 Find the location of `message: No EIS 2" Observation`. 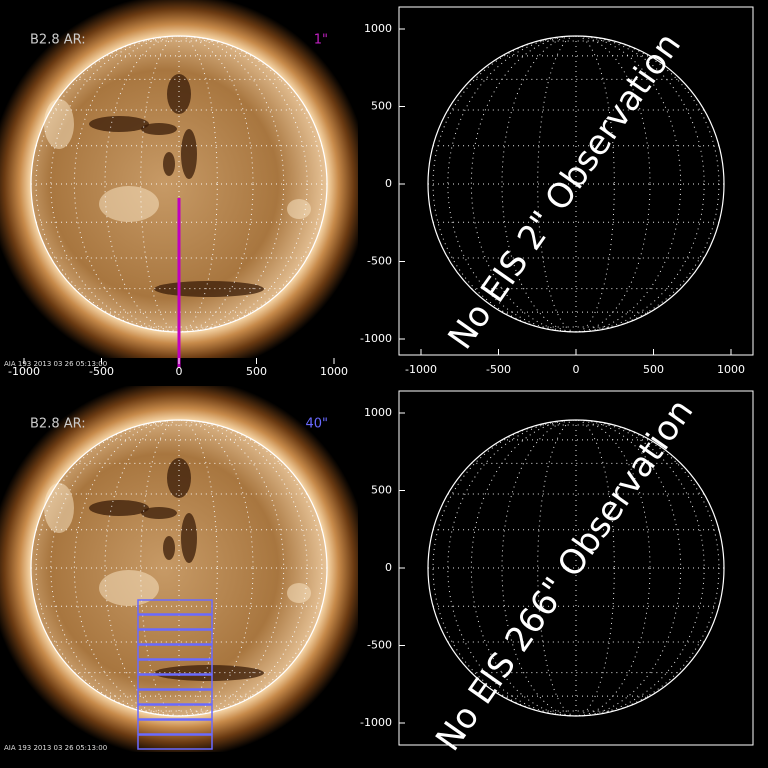

message: No EIS 2" Observation is located at coordinates (565, 191).